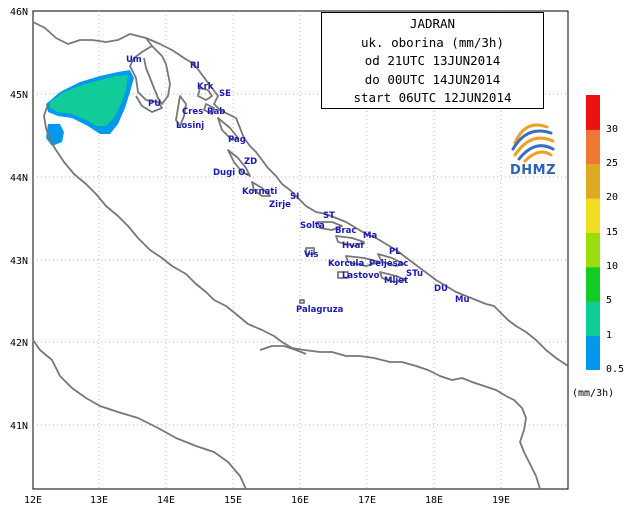  What do you see at coordinates (370, 236) in the screenshot?
I see `place-label: Ma` at bounding box center [370, 236].